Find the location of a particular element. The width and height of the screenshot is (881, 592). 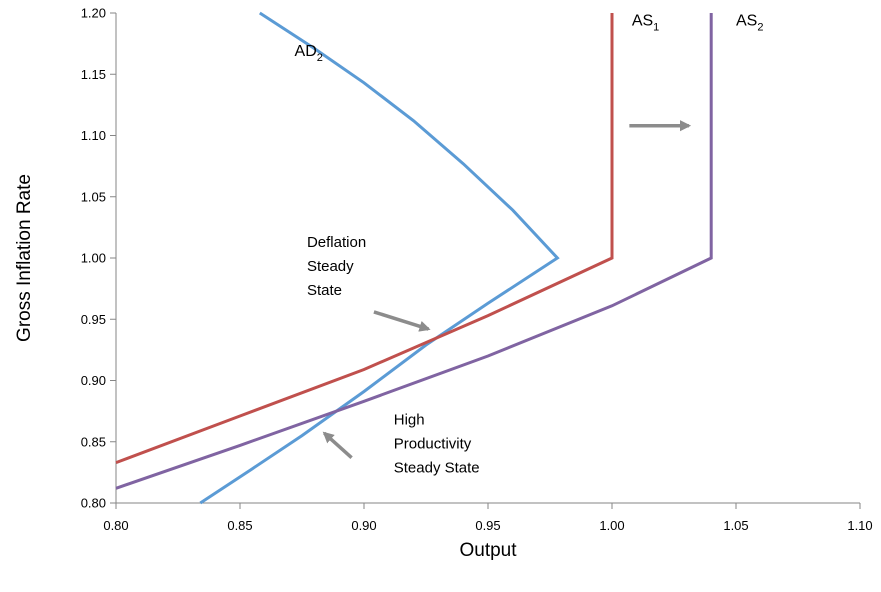

annotation-text: High Productivity Steady State is located at coordinates (437, 444).